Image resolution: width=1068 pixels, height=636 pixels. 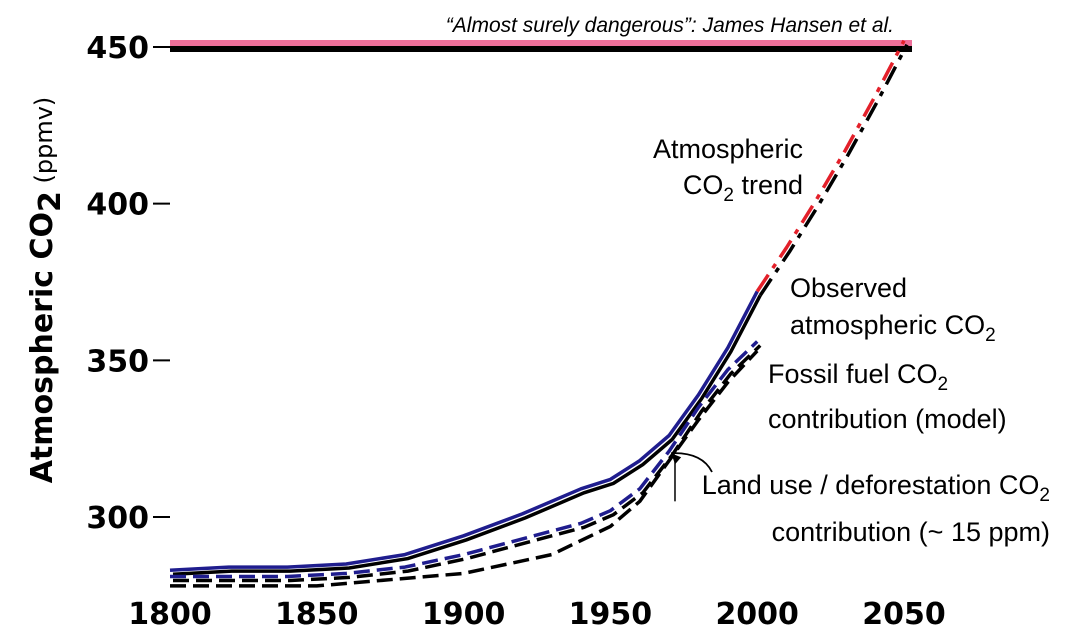 What do you see at coordinates (464, 614) in the screenshot?
I see `x-tick-label-1900: 1900` at bounding box center [464, 614].